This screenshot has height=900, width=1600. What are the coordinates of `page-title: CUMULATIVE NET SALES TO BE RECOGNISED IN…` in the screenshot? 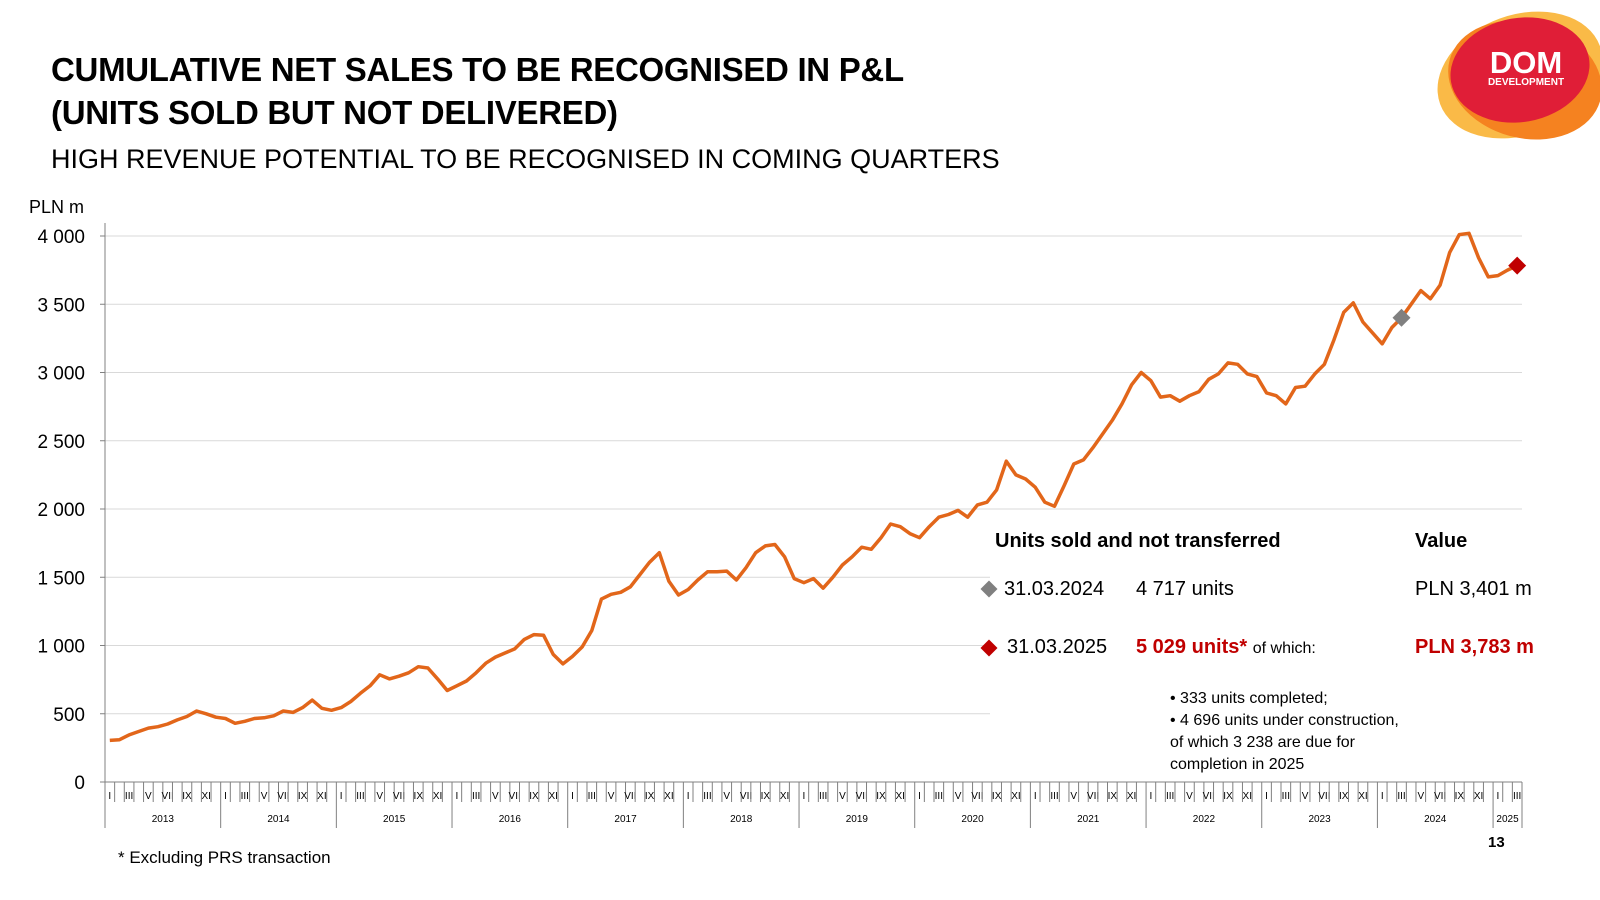 It's located at (477, 91).